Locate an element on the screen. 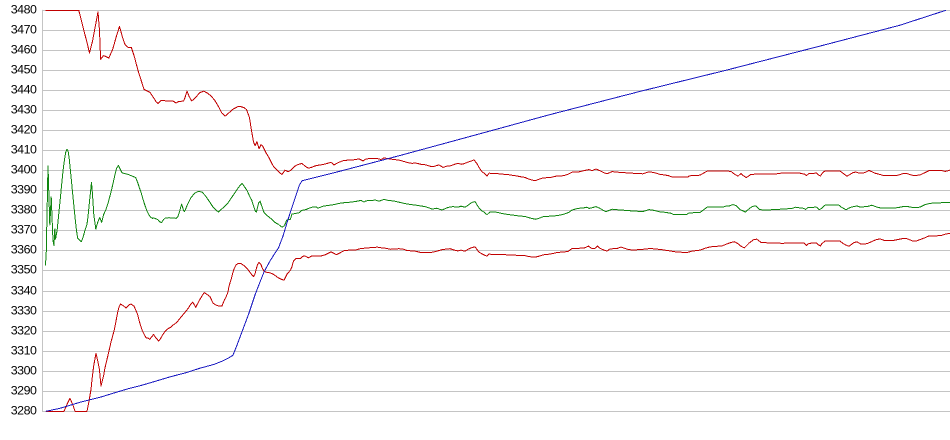  svg-text: 3340 is located at coordinates (24, 290).